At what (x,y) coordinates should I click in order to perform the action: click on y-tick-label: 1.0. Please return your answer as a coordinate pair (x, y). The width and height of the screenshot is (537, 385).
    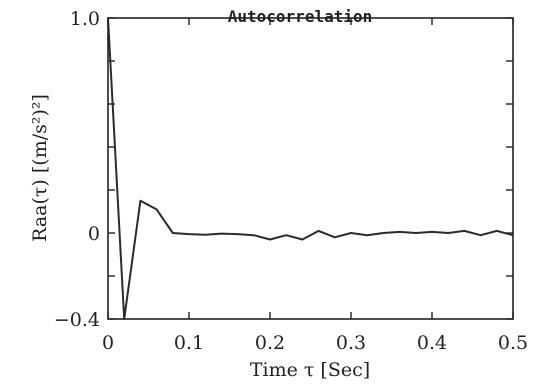
    Looking at the image, I should click on (85, 19).